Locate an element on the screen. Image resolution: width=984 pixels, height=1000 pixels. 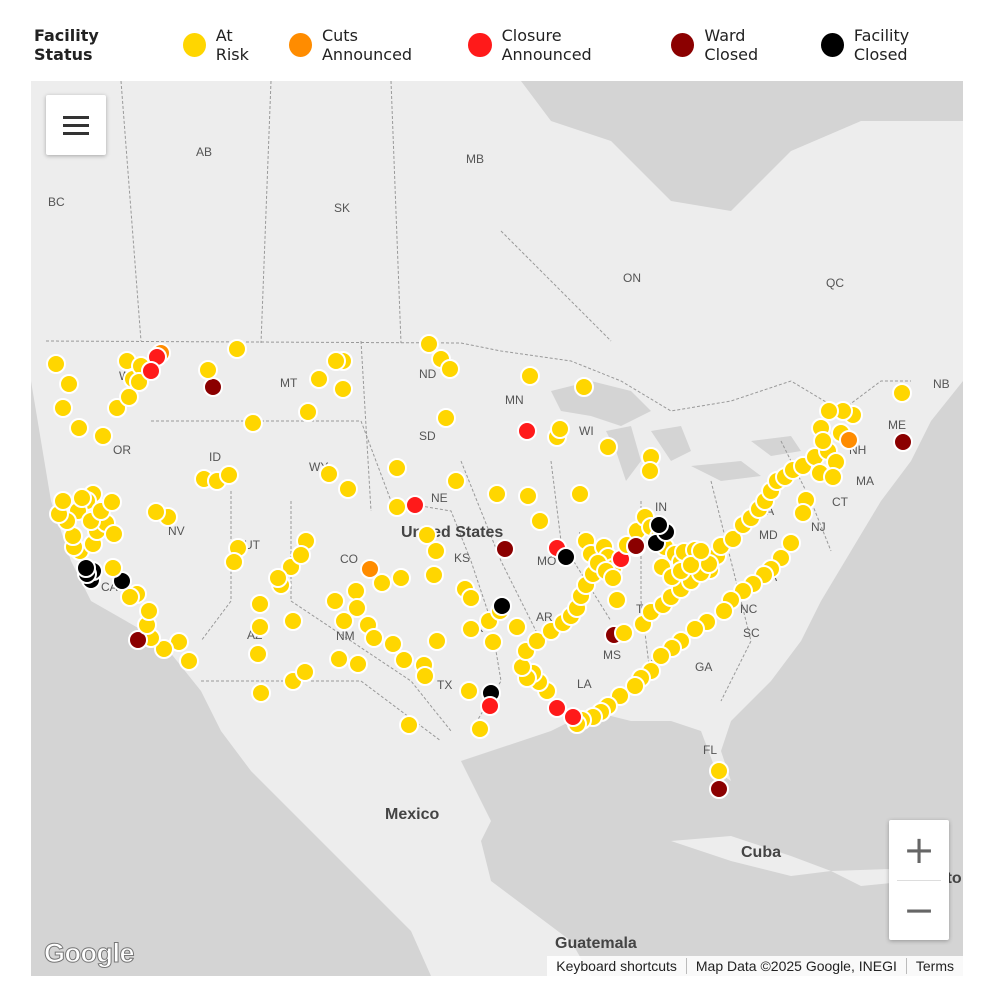
zoom-out-button: − is located at coordinates (919, 910).